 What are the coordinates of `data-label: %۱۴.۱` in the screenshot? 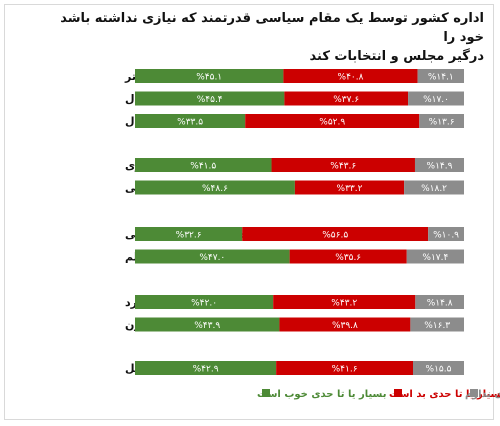 It's located at (441, 78).